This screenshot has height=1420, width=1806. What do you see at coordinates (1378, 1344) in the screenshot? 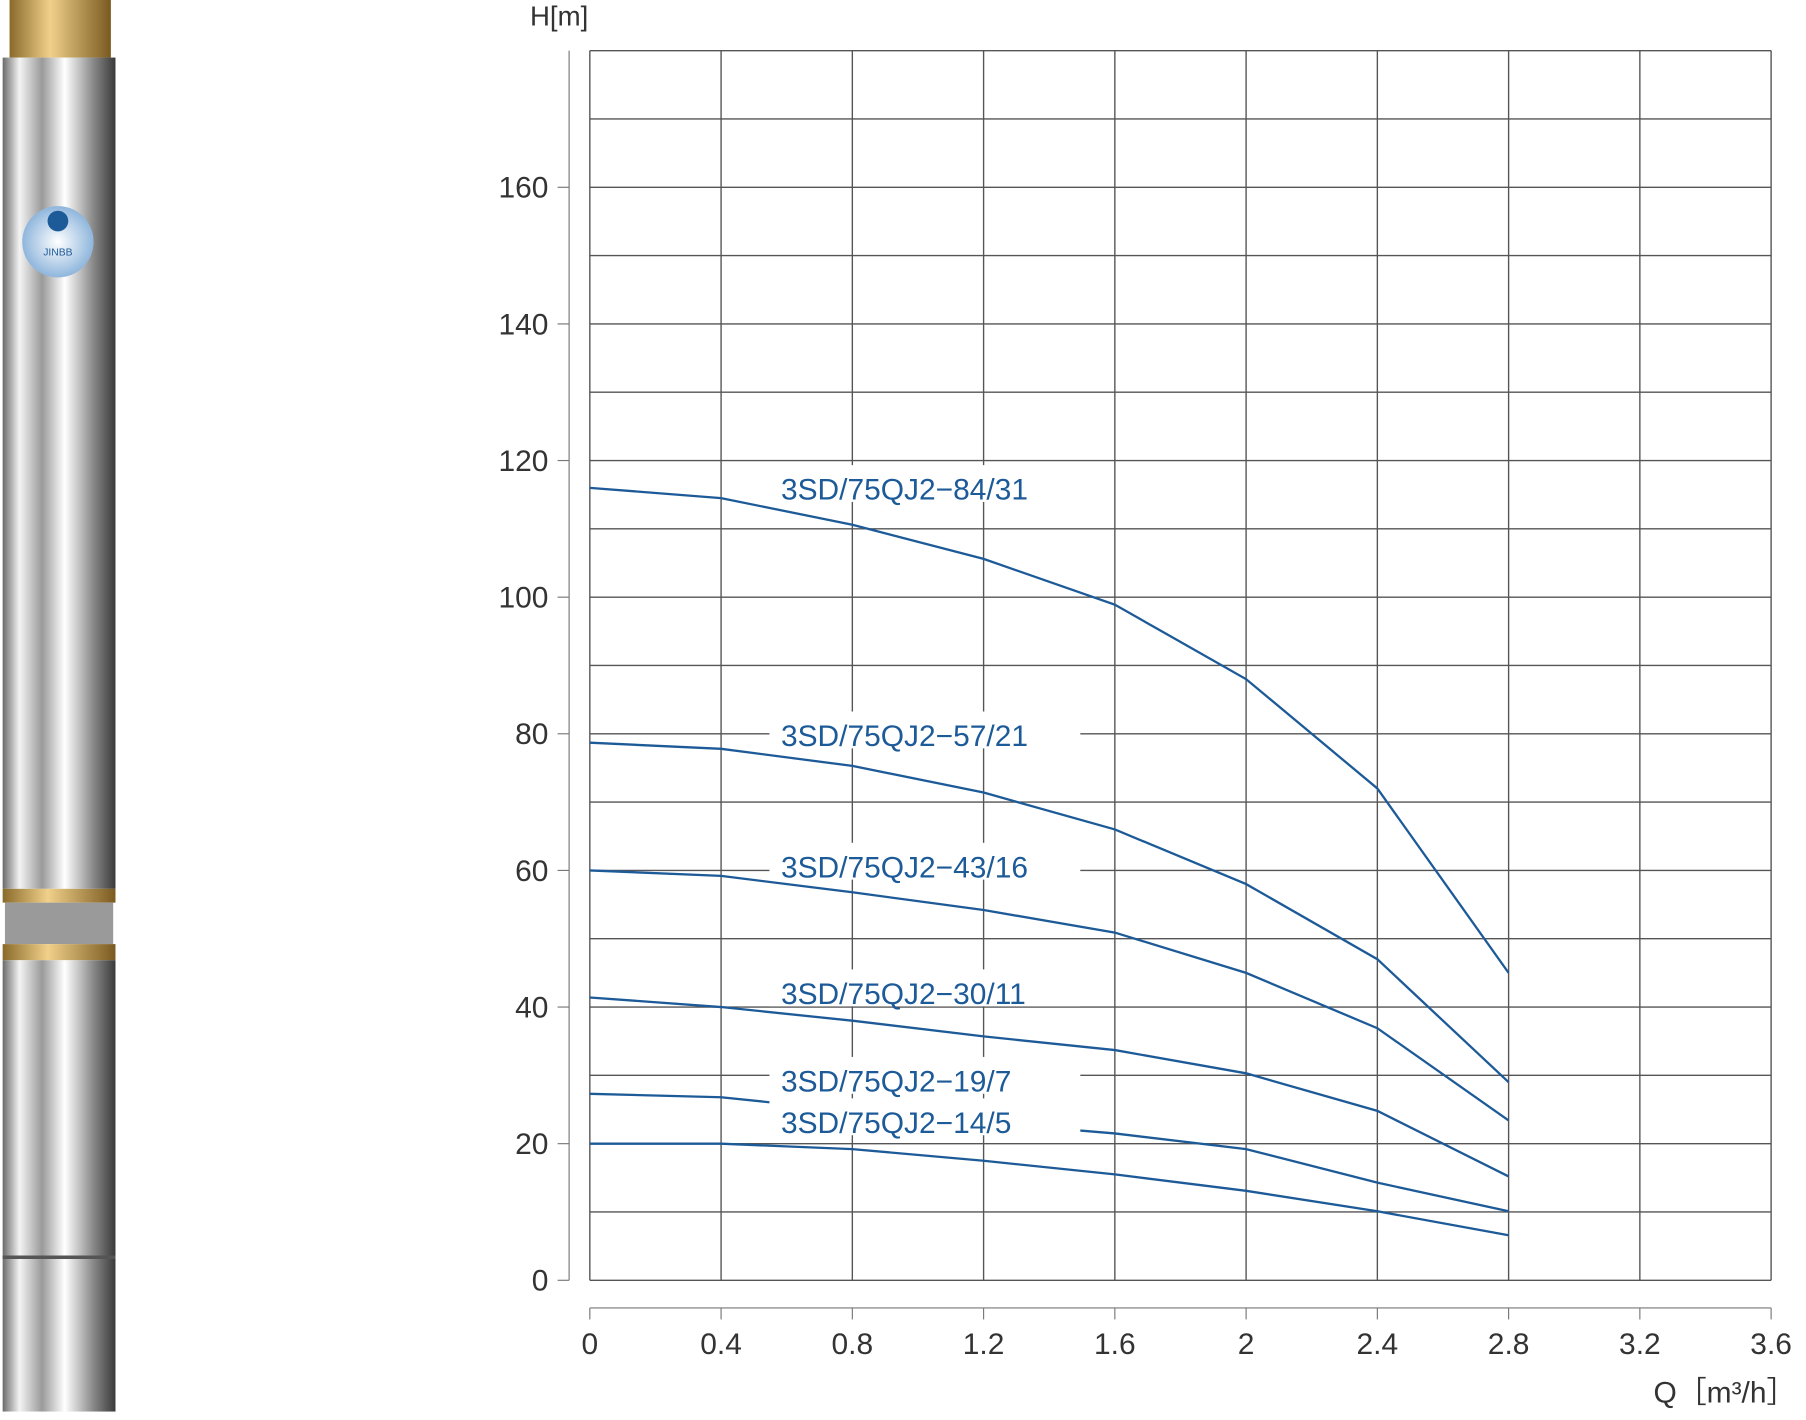
I see `x-tick-label: 2.4` at bounding box center [1378, 1344].